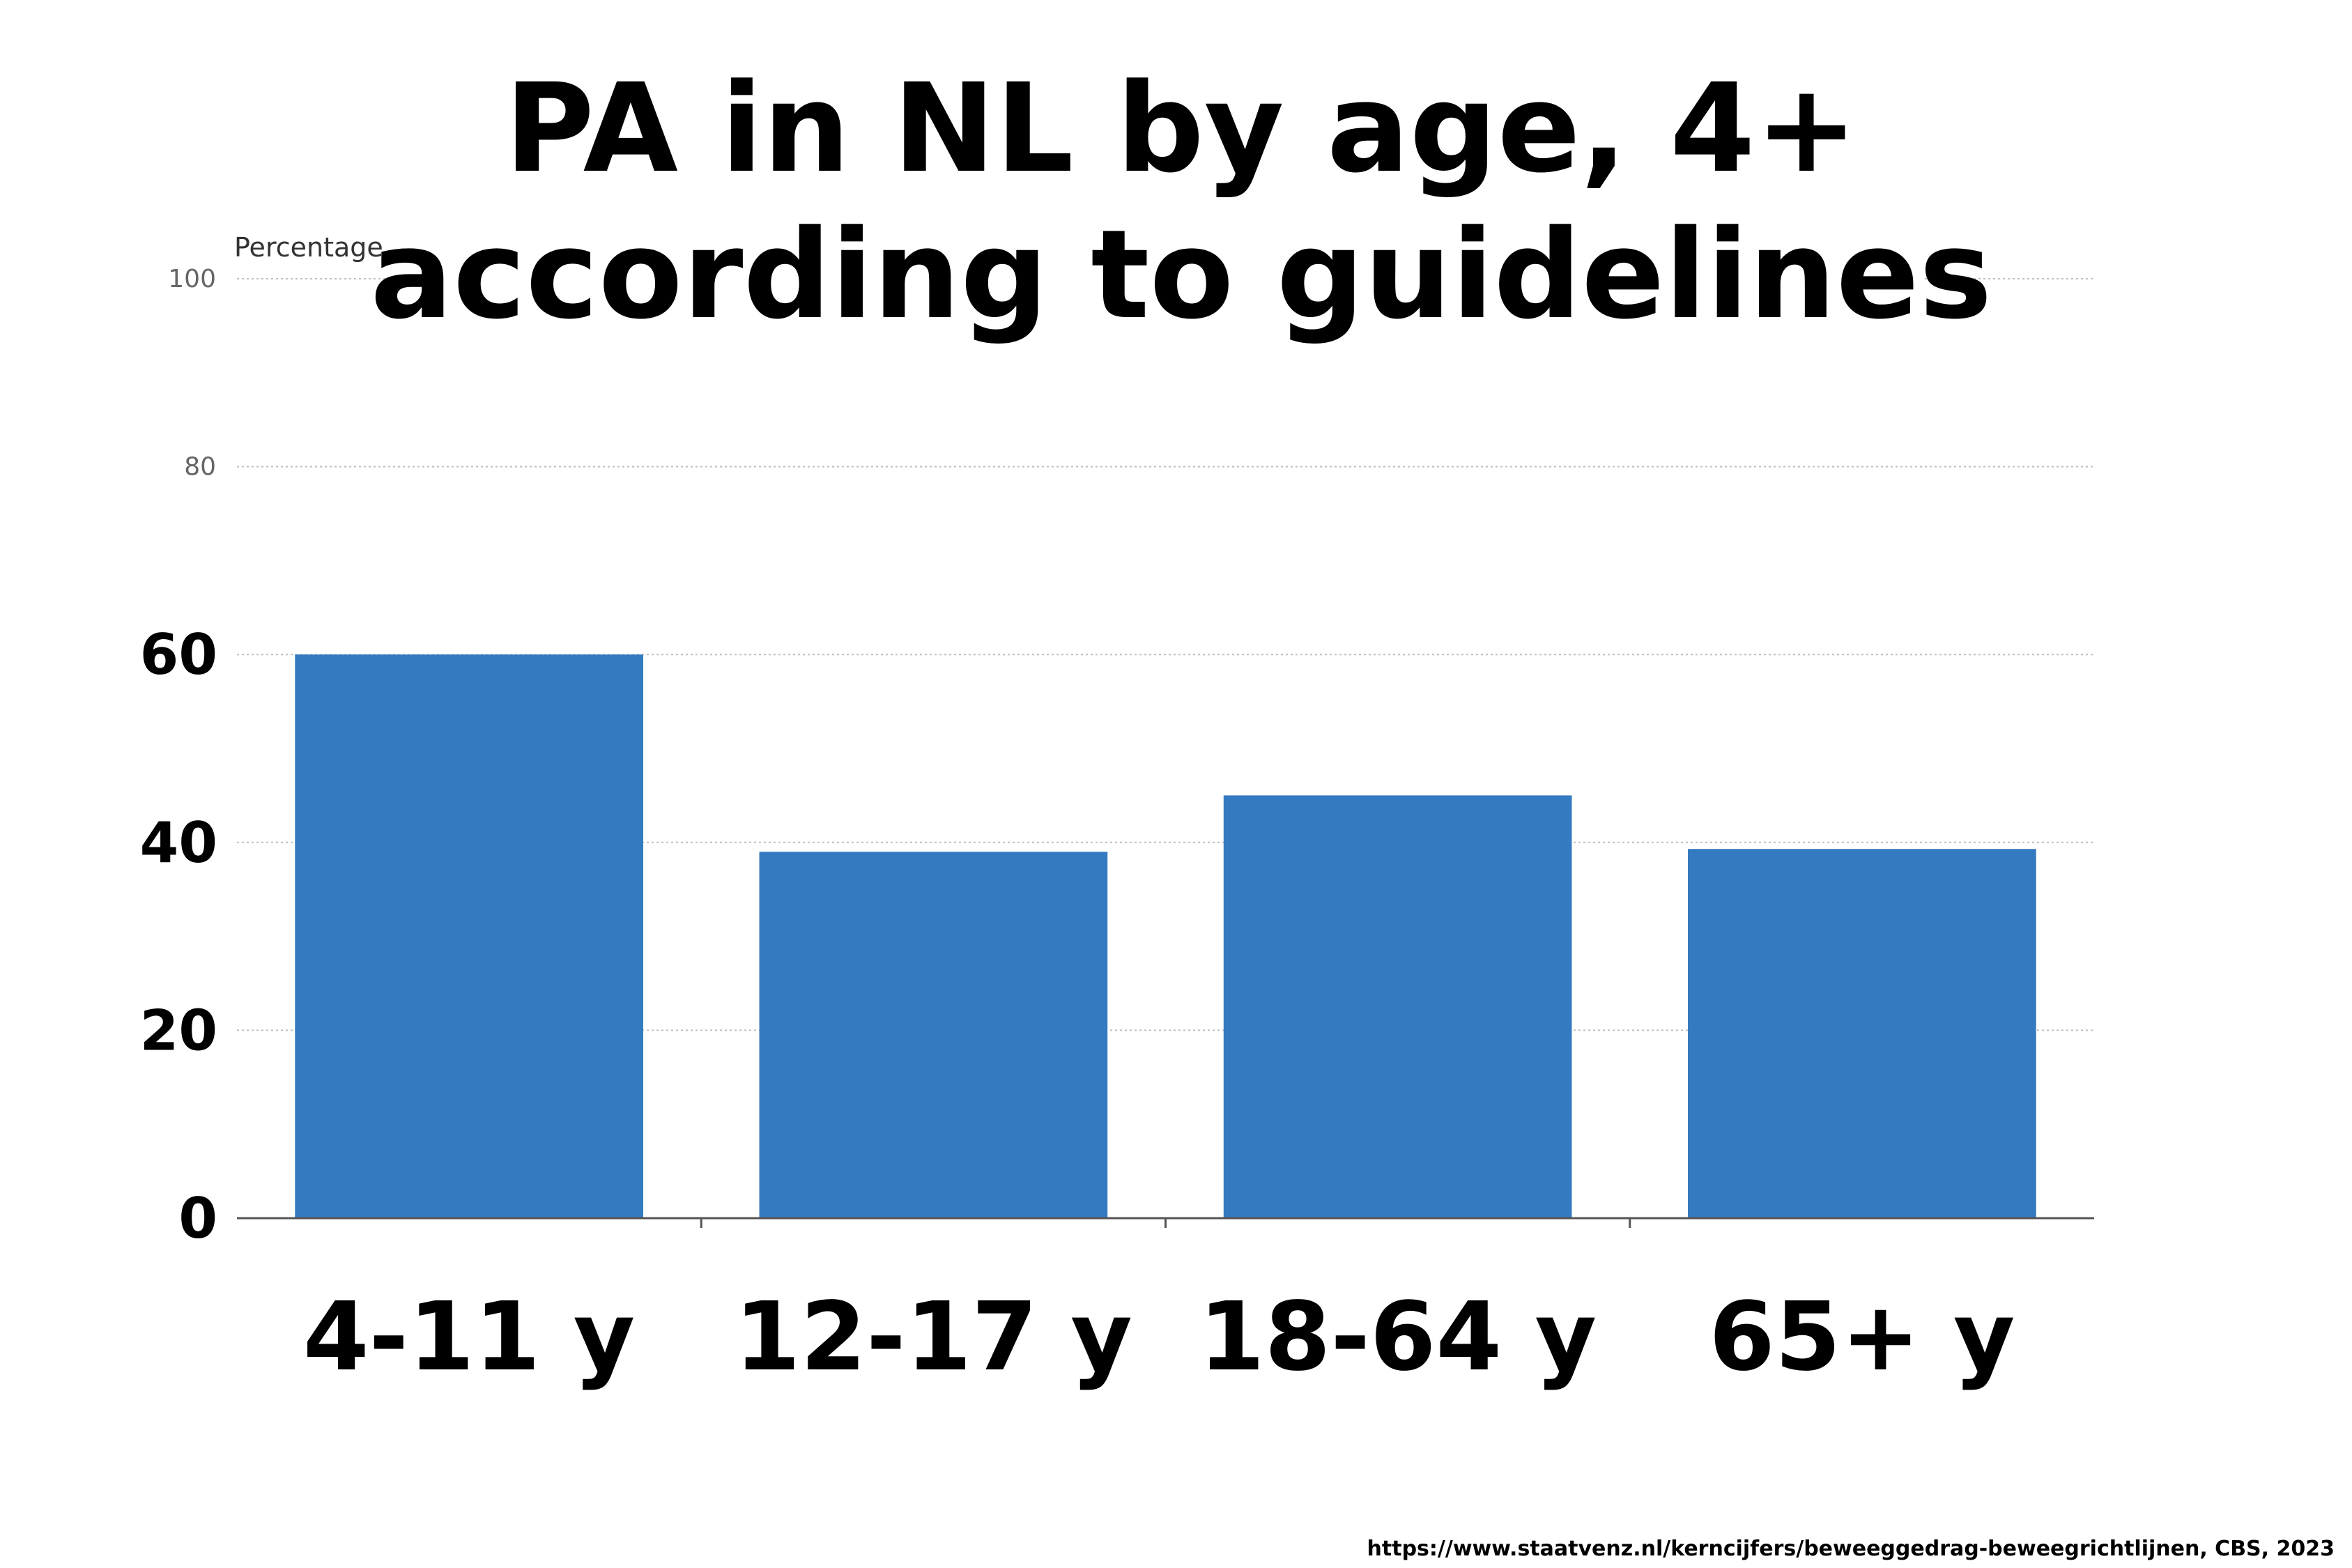  I want to click on chart-title-line-1: PA in NL by age, 4+, so click(1181, 128).